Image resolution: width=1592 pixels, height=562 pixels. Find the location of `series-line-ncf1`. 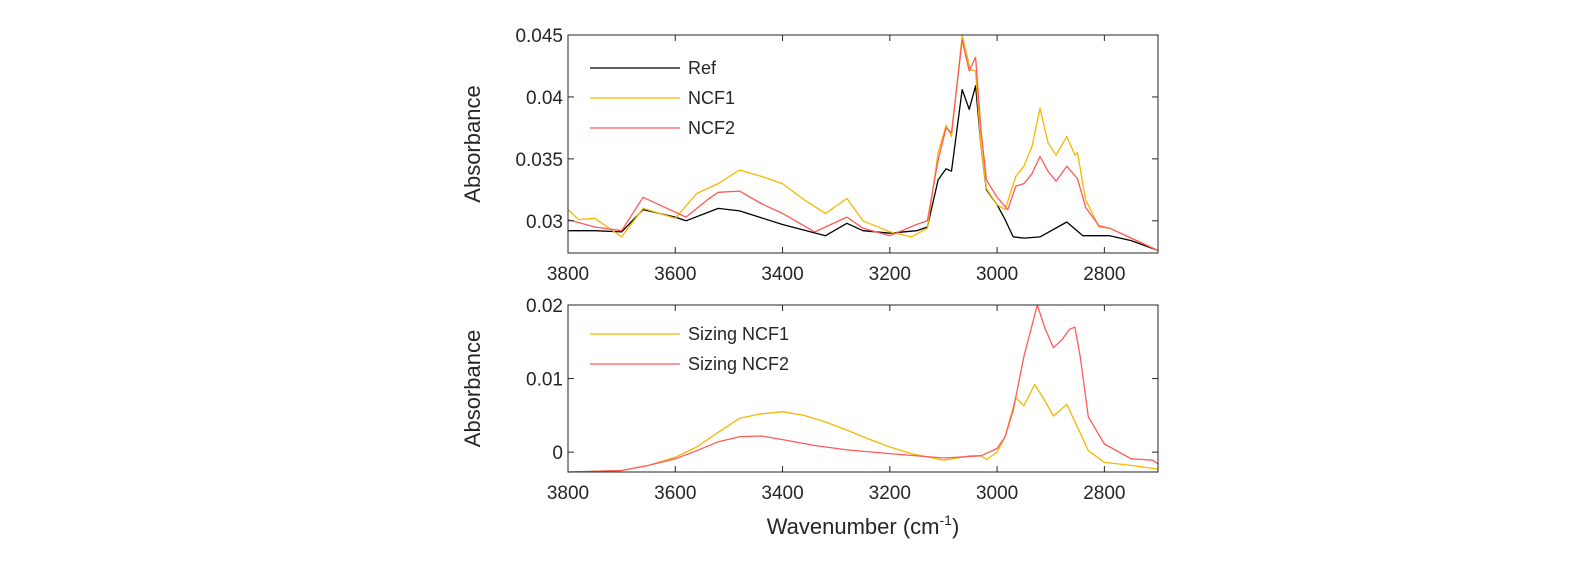

series-line-ncf1 is located at coordinates (863, 143).